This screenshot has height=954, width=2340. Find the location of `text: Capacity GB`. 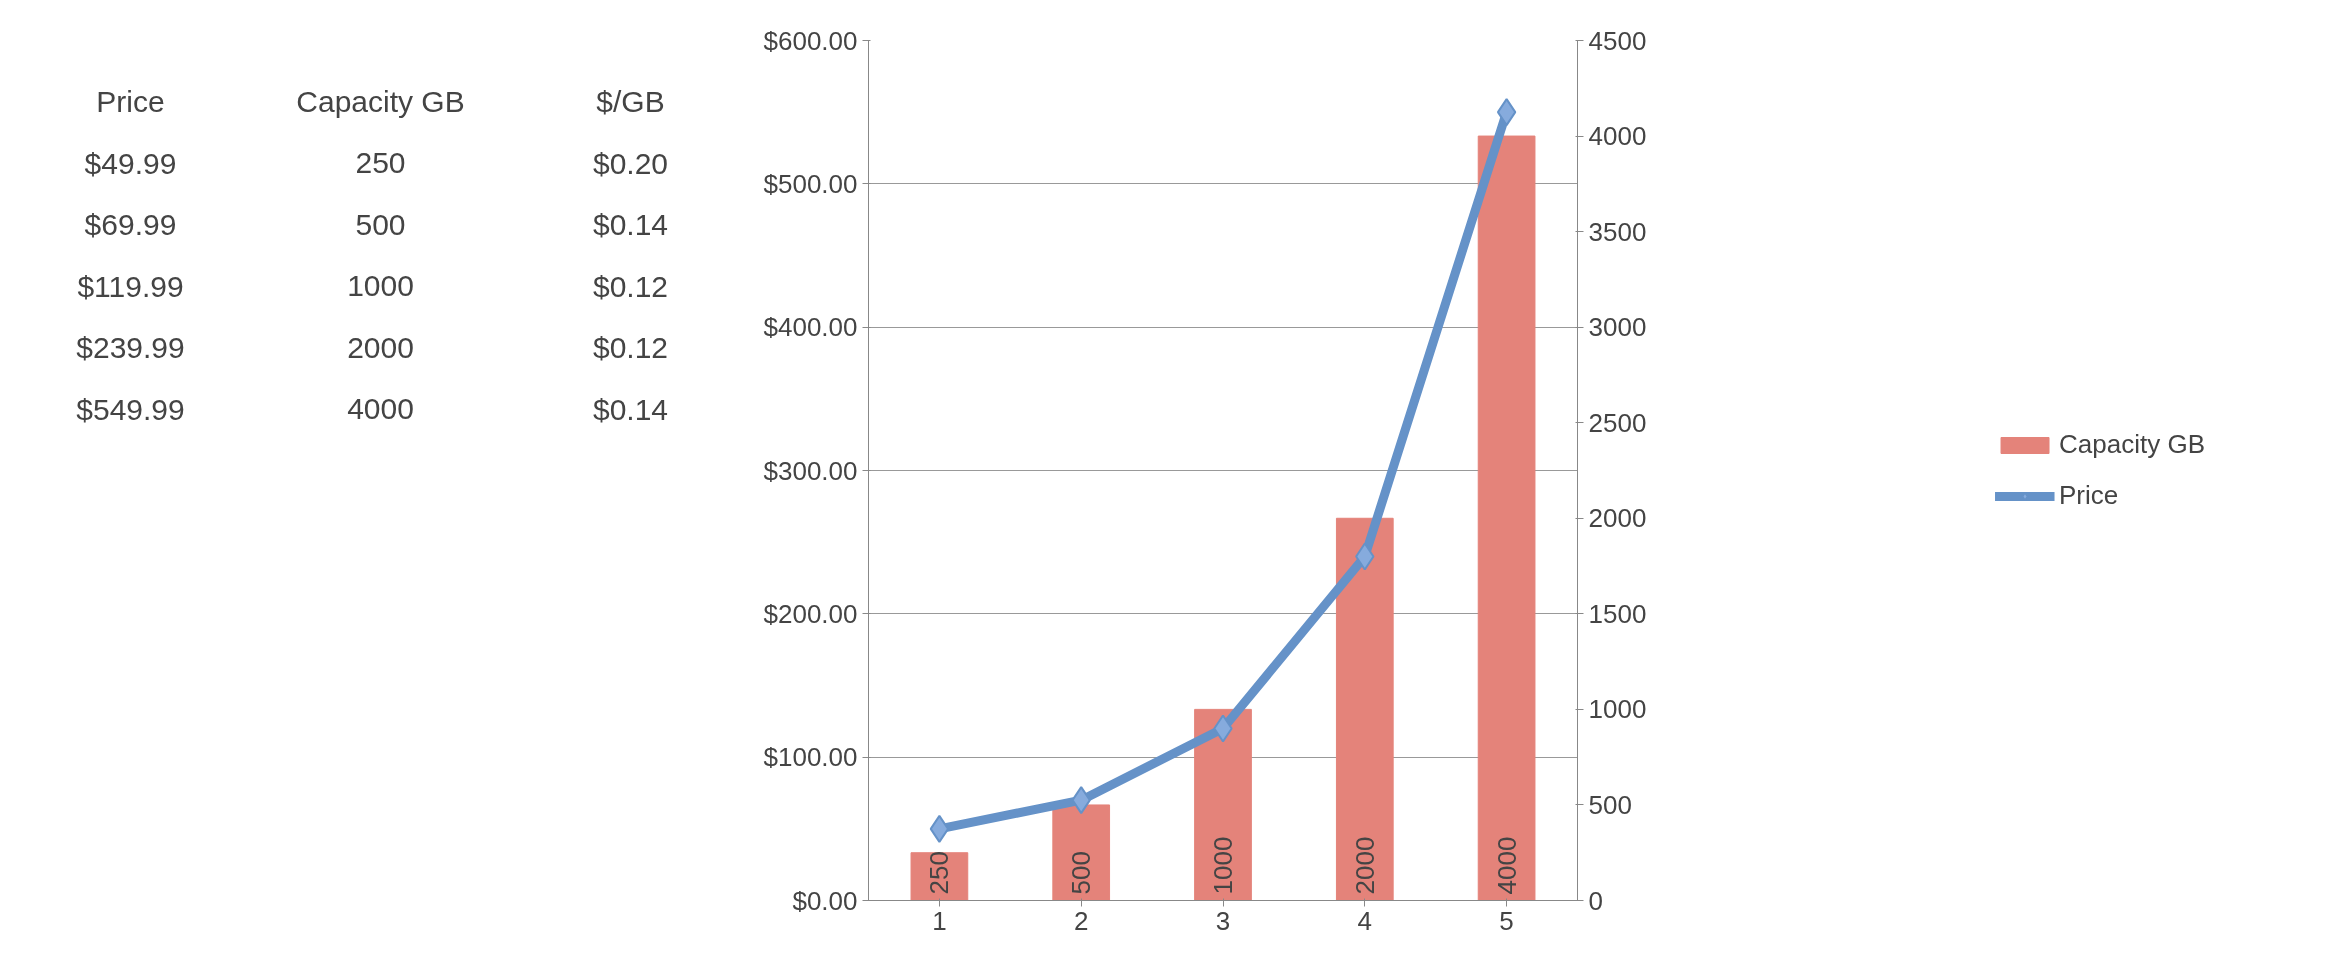

text: Capacity GB is located at coordinates (380, 102).